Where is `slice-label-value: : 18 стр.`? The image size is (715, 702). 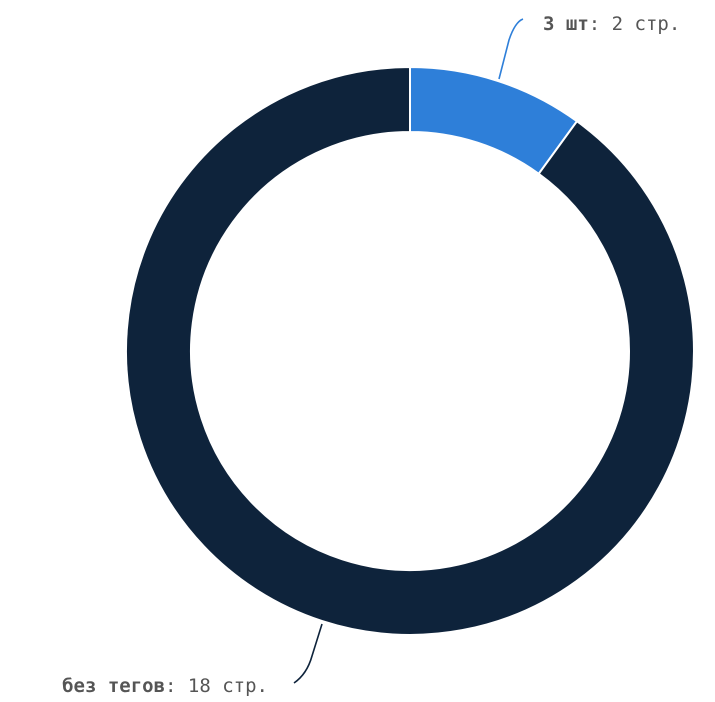 slice-label-value: : 18 стр. is located at coordinates (216, 686).